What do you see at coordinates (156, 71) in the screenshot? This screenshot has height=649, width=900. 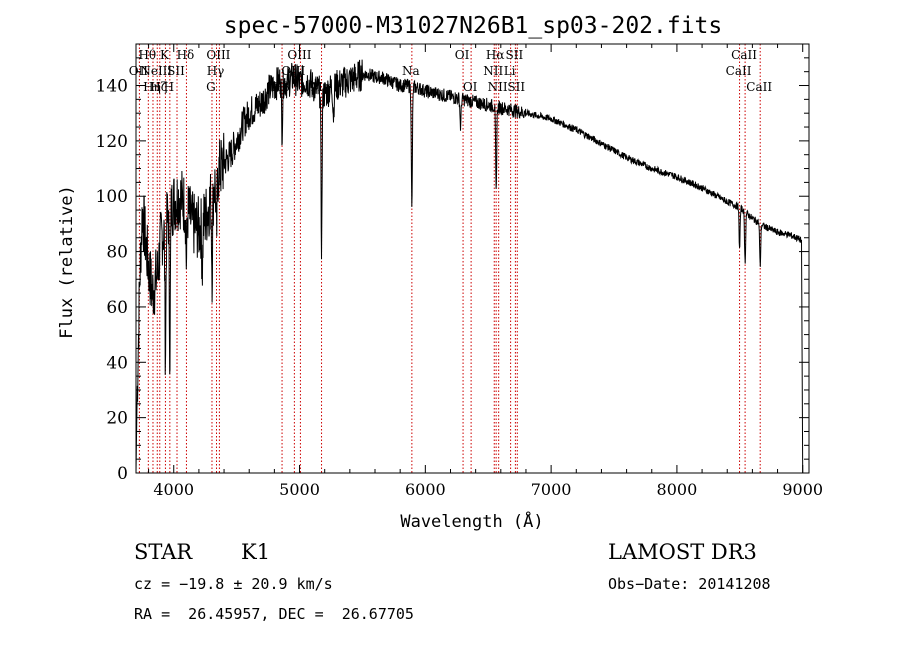 I see `line-marker-label: NeIII` at bounding box center [156, 71].